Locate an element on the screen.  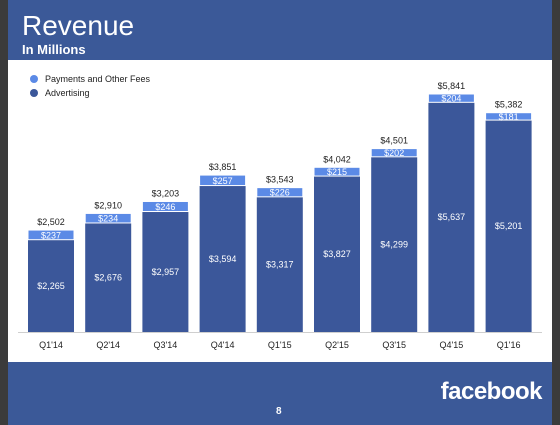
data-label-total: $2,502 is located at coordinates (51, 222).